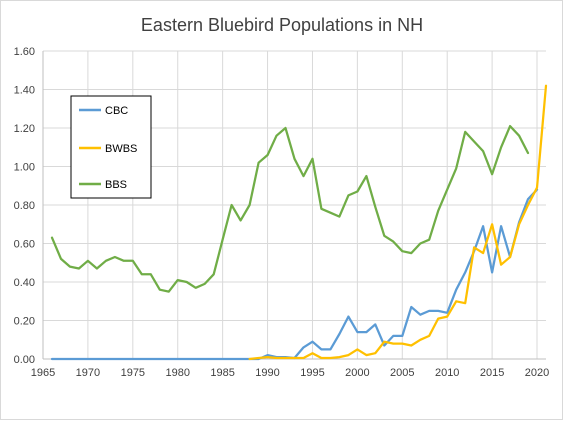  What do you see at coordinates (24, 168) in the screenshot?
I see `y-tick-label: 1.00` at bounding box center [24, 168].